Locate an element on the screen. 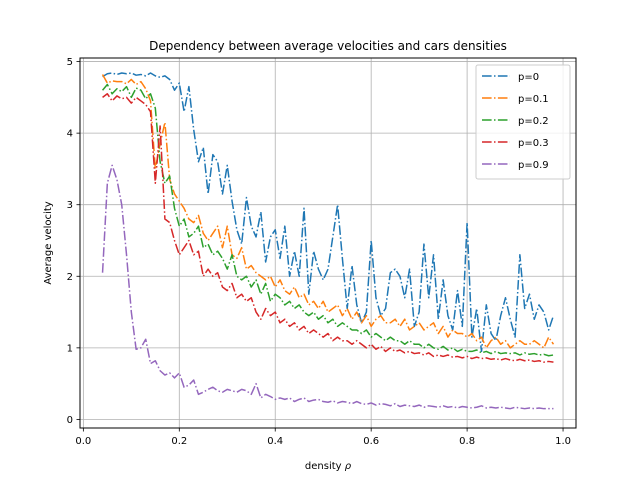 The image size is (640, 484). x-tick-label: 1.0 is located at coordinates (563, 441).